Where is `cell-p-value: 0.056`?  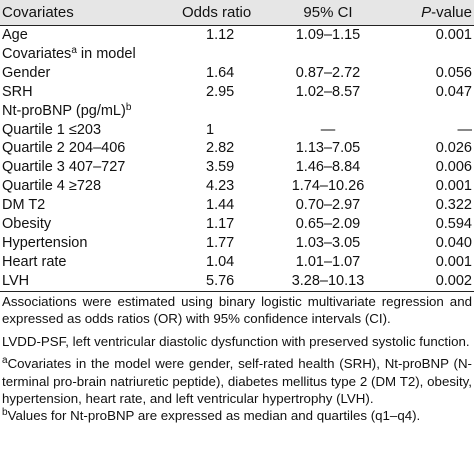 cell-p-value: 0.056 is located at coordinates (453, 72).